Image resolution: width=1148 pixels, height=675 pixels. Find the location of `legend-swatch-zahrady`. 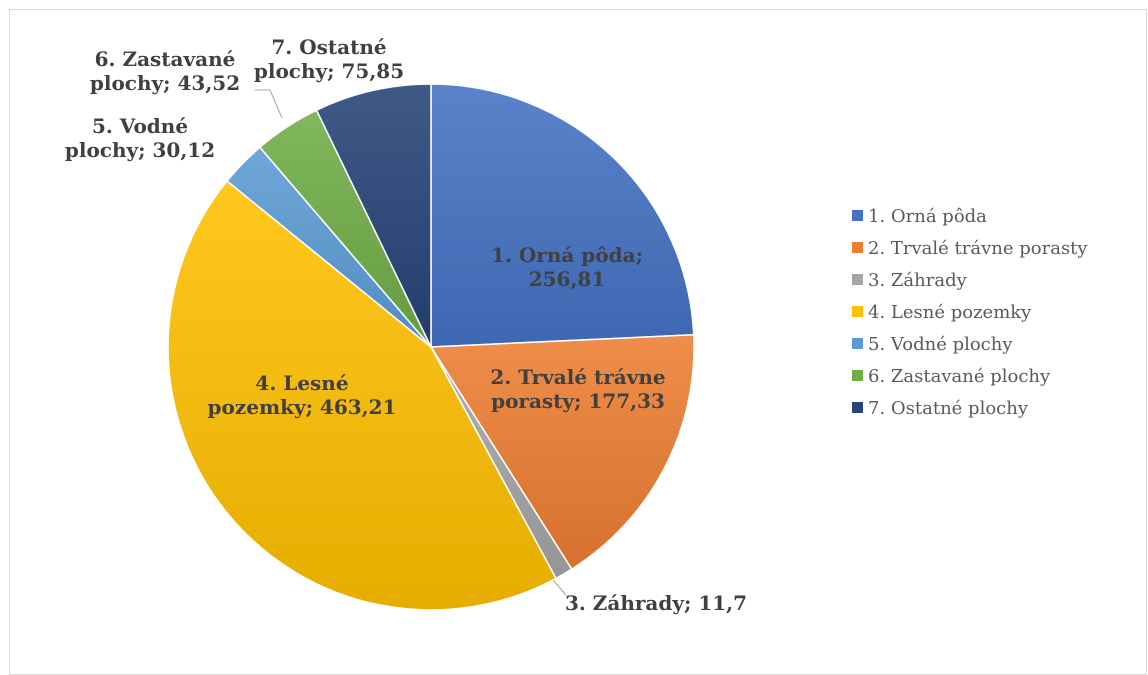

legend-swatch-zahrady is located at coordinates (857, 279).